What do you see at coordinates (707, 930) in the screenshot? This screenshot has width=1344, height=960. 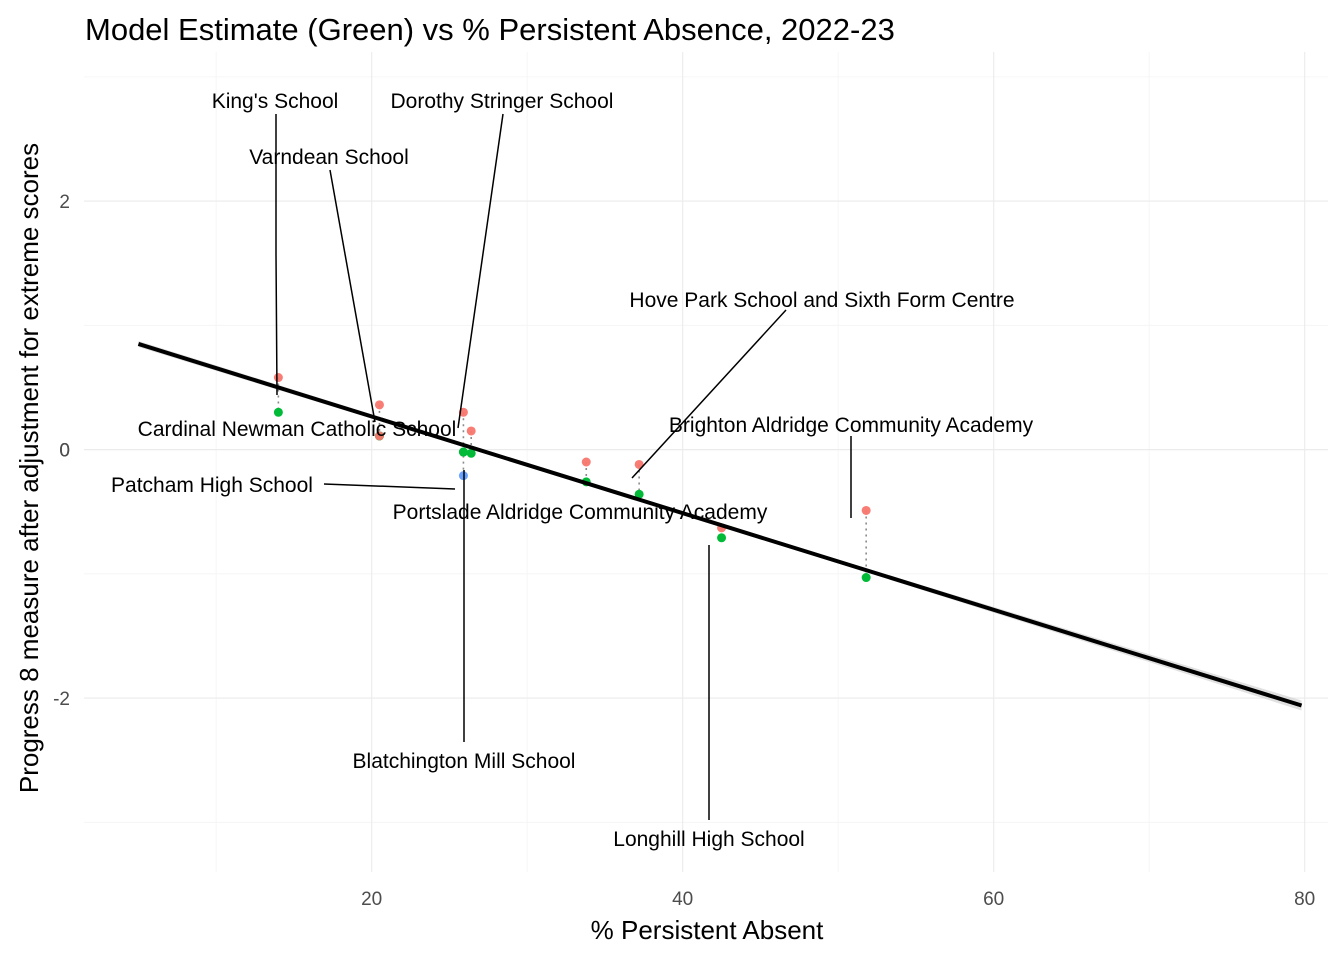 I see `x-axis-title: % Persistent Absent` at bounding box center [707, 930].